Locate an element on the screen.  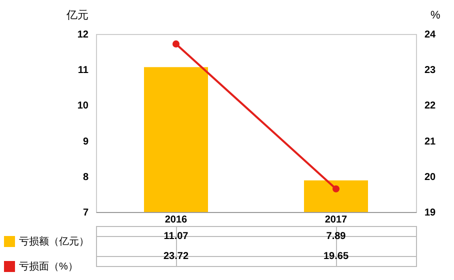
y-tick-label: 8 is located at coordinates (85, 177).